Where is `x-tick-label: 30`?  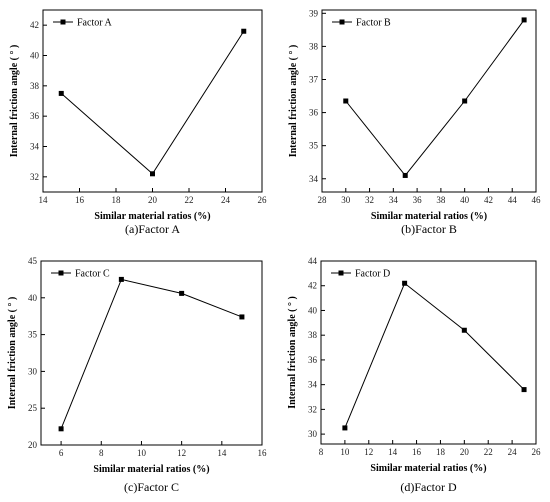 x-tick-label: 30 is located at coordinates (346, 200).